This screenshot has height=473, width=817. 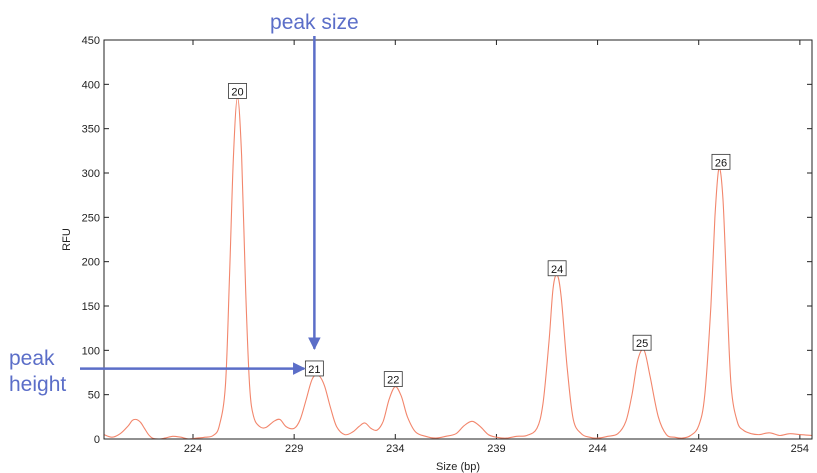 I want to click on peak-label: 21, so click(x=314, y=368).